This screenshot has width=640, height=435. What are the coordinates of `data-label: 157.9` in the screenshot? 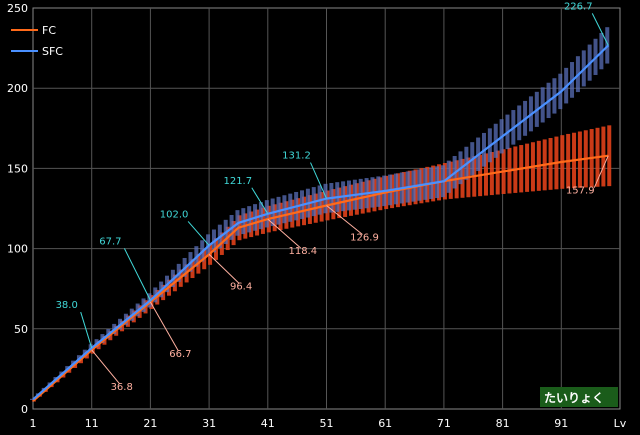 It's located at (580, 191).